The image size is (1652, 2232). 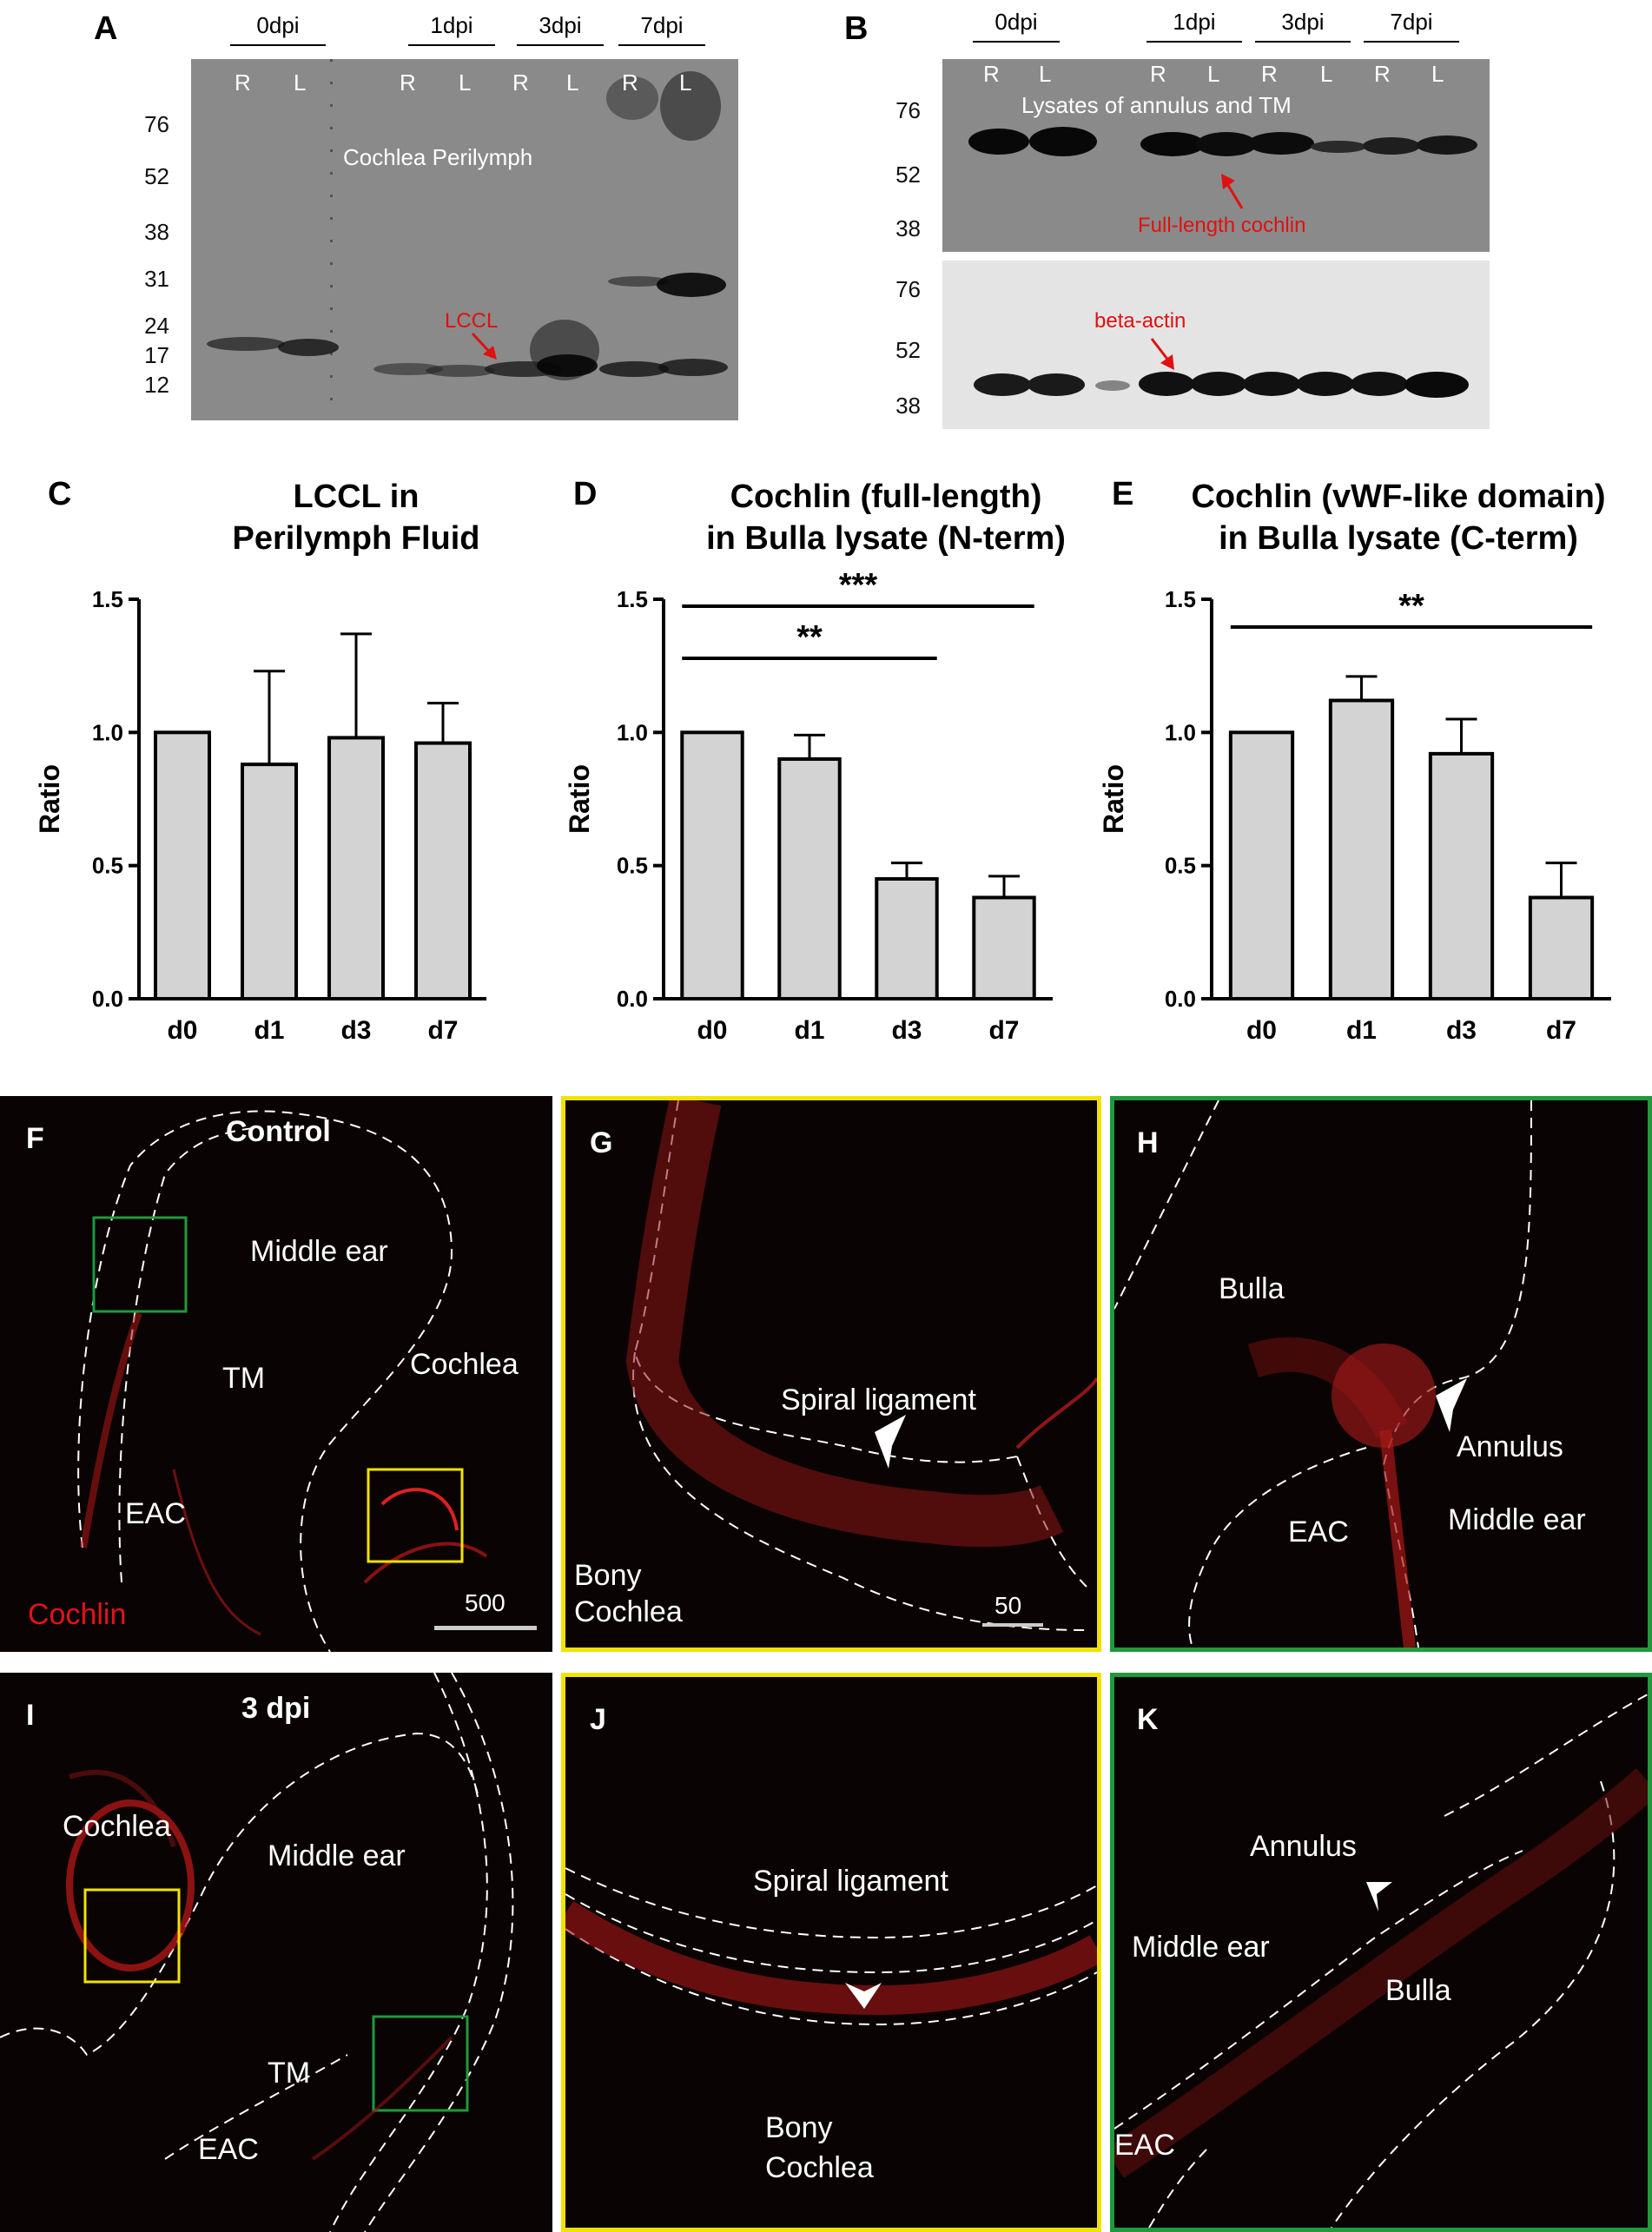 What do you see at coordinates (485, 1603) in the screenshot?
I see `micrograph-f-scale-label: 500` at bounding box center [485, 1603].